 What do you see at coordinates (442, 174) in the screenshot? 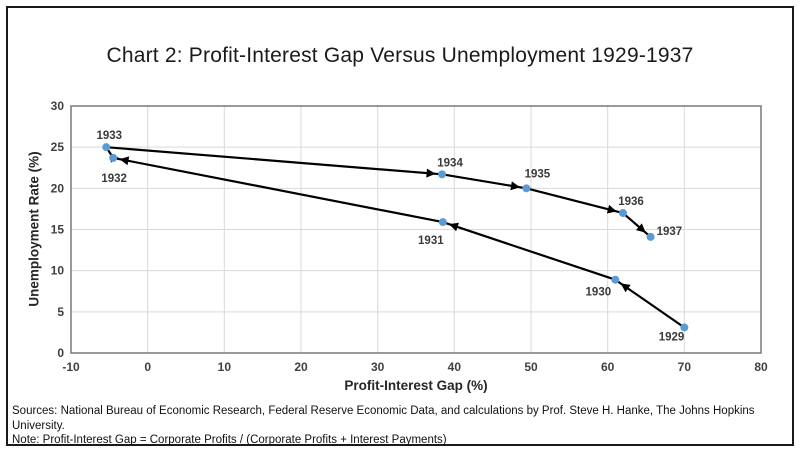
I see `data-point-1934` at bounding box center [442, 174].